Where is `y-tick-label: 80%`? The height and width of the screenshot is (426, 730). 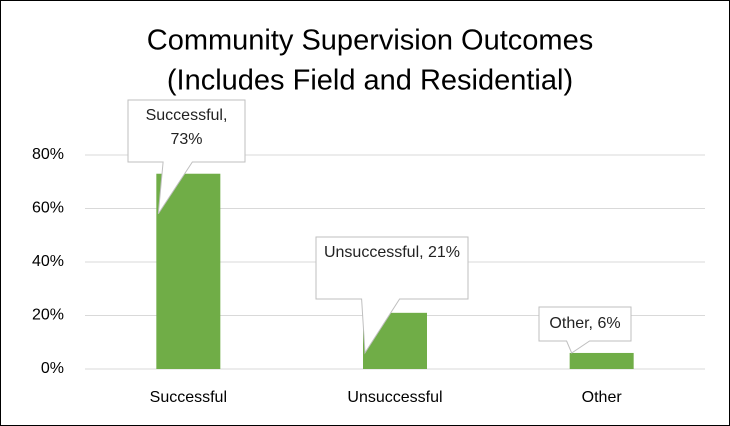 y-tick-label: 80% is located at coordinates (48, 154).